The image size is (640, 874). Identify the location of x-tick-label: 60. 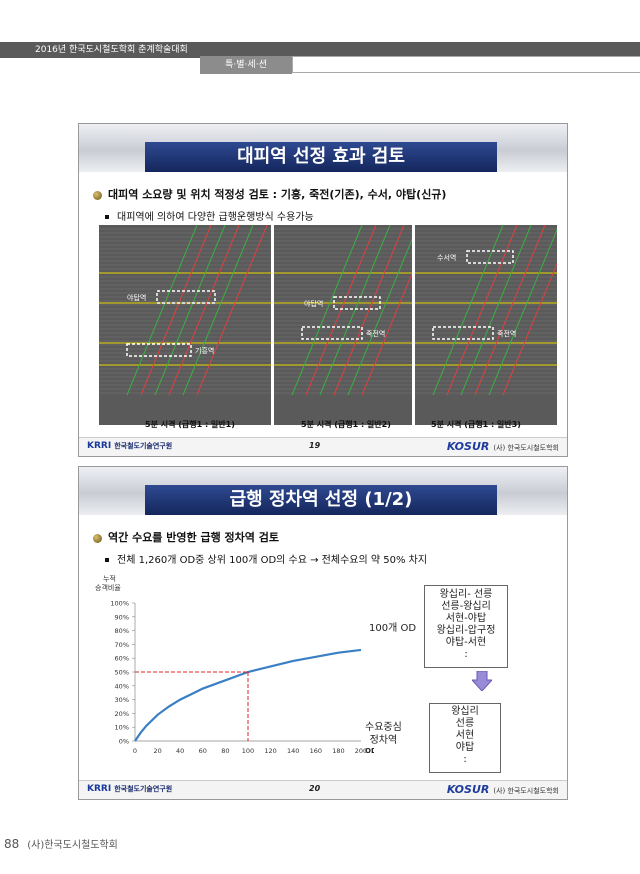
(203, 751).